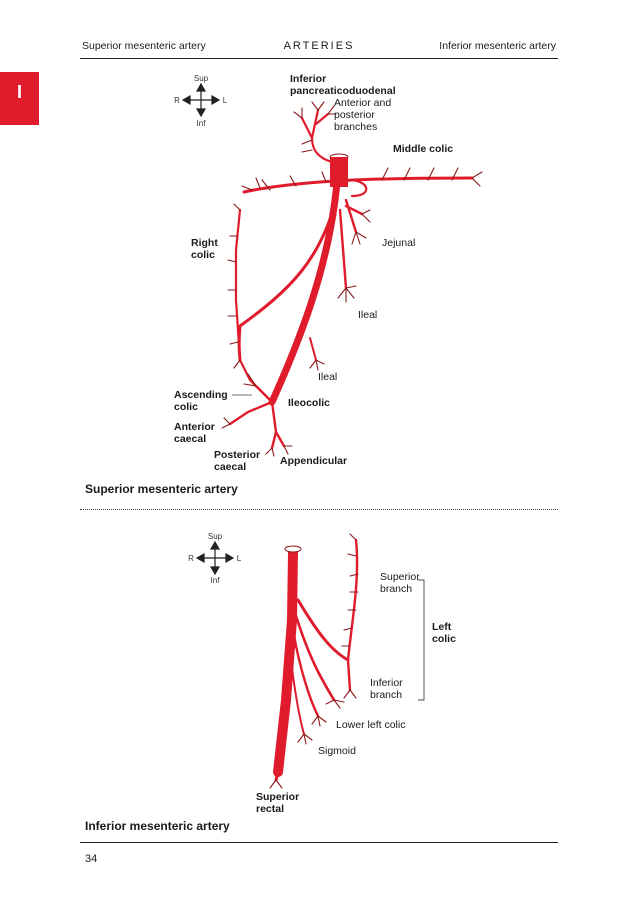  Describe the element at coordinates (398, 243) in the screenshot. I see `label-jejunal: Jejunal` at that location.